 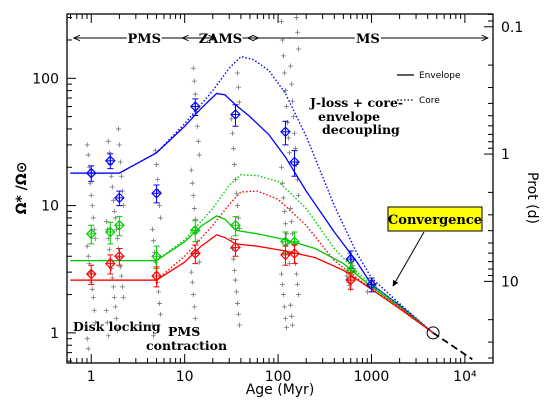 What do you see at coordinates (532, 198) in the screenshot?
I see `y2-axis-label: Prot (d)` at bounding box center [532, 198].